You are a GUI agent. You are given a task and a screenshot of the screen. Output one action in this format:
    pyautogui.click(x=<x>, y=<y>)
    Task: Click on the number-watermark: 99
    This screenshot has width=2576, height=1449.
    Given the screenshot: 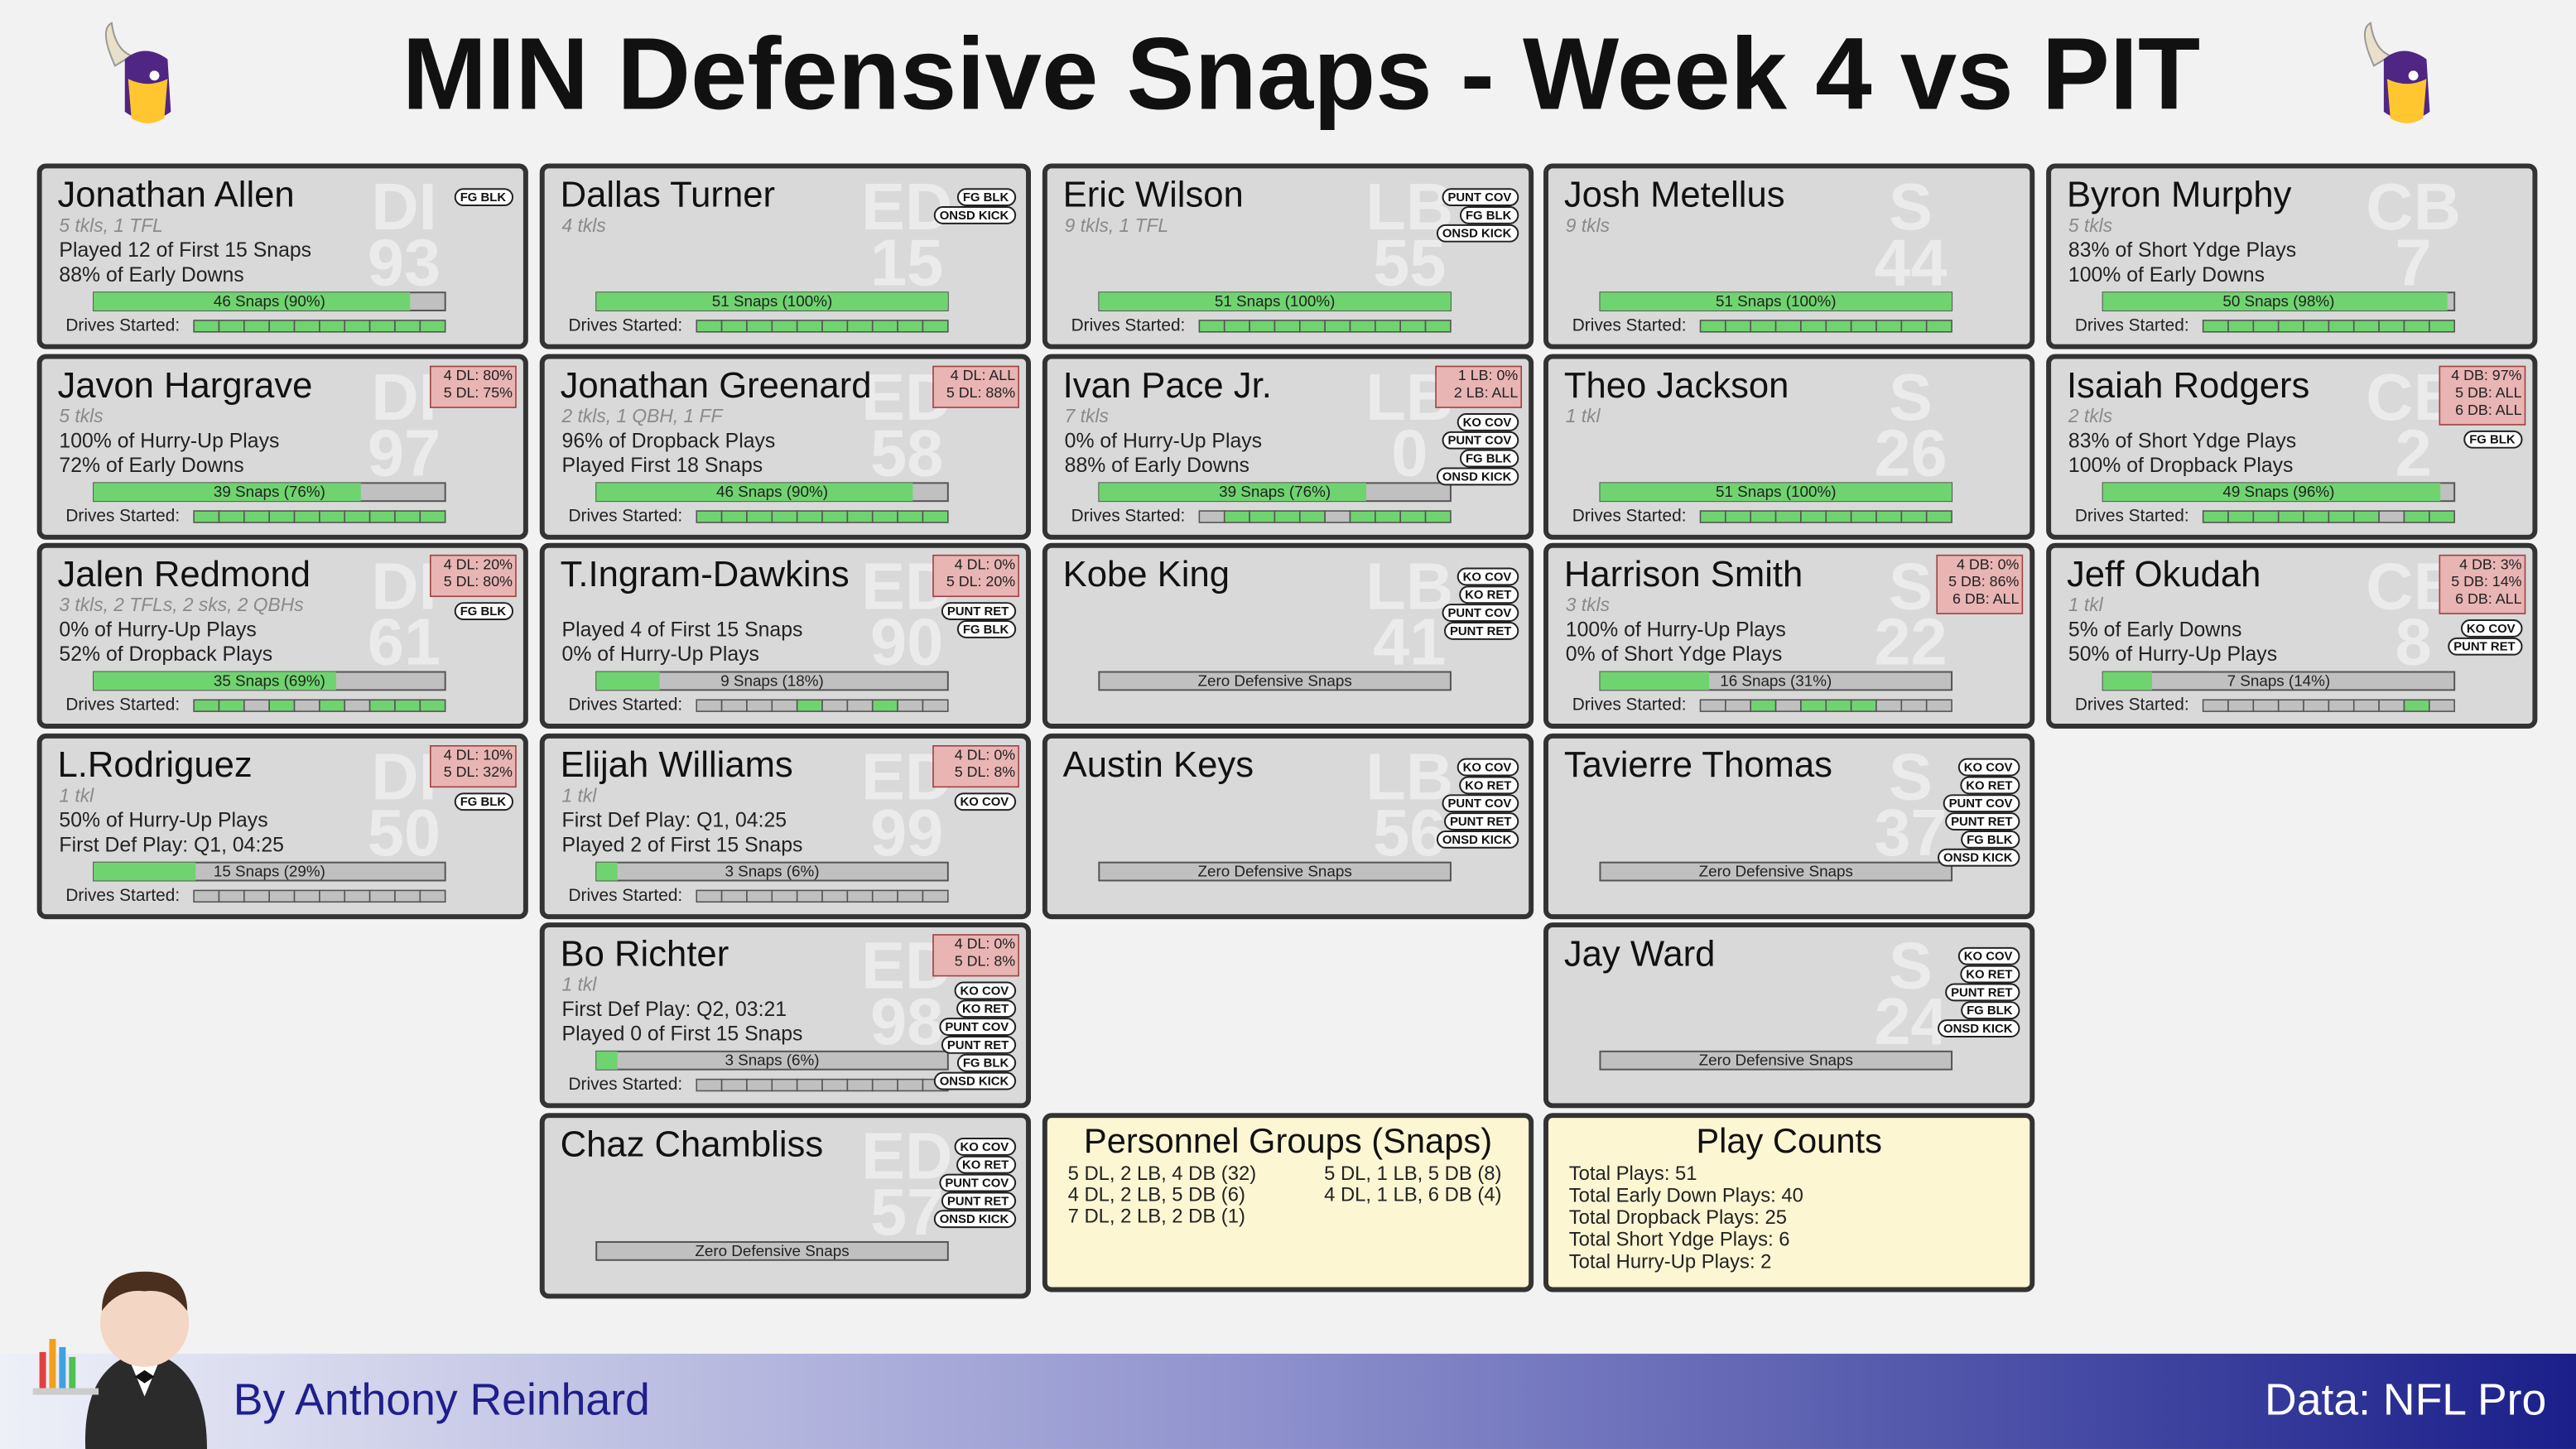 What is the action you would take?
    pyautogui.click(x=906, y=832)
    